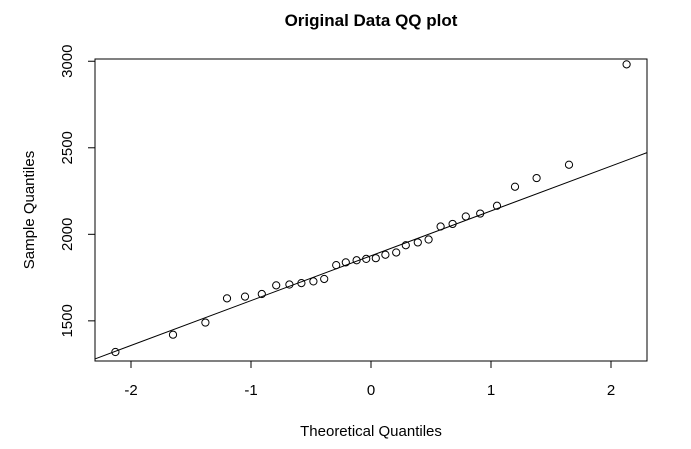 The image size is (691, 449). What do you see at coordinates (29, 210) in the screenshot?
I see `y-axis-label: Sample Quantiles` at bounding box center [29, 210].